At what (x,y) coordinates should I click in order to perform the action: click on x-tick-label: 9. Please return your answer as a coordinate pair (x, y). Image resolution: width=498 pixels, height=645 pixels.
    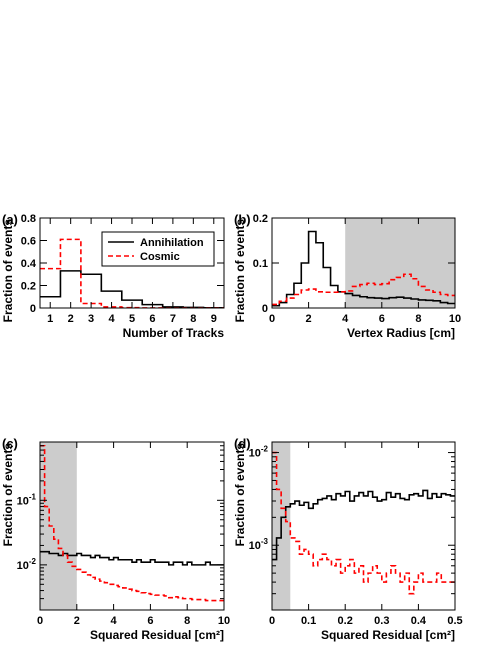
    Looking at the image, I should click on (214, 319).